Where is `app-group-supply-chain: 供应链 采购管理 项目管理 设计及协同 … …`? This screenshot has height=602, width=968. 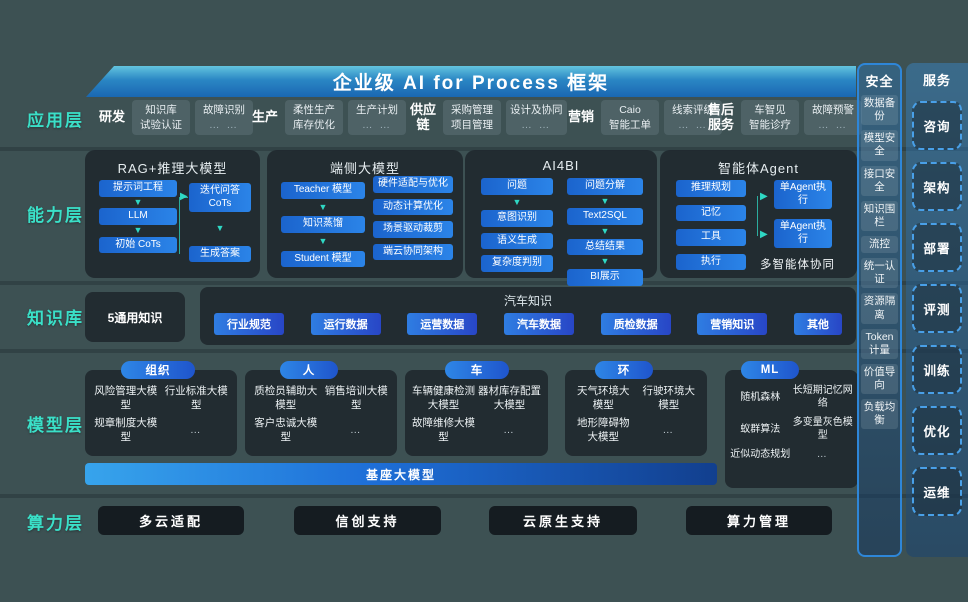 app-group-supply-chain: 供应链 采购管理 项目管理 设计及协同 … … is located at coordinates (487, 118).